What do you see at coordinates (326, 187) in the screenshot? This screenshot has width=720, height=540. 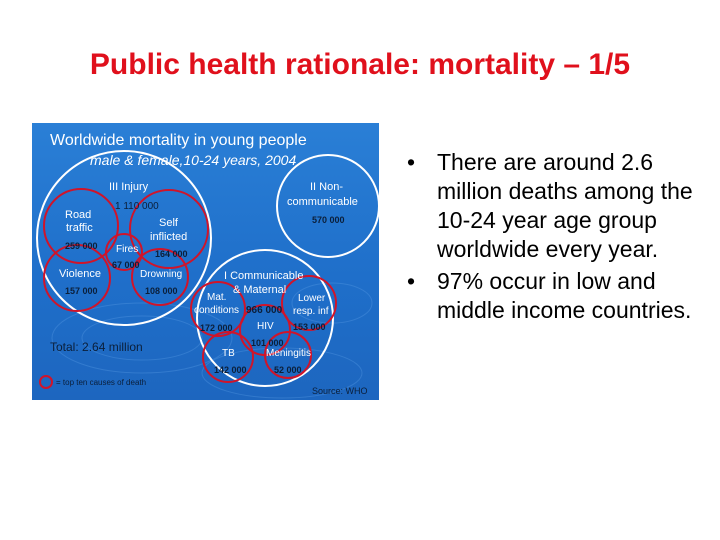 I see `noncommunicable-label-line1: II Non-` at bounding box center [326, 187].